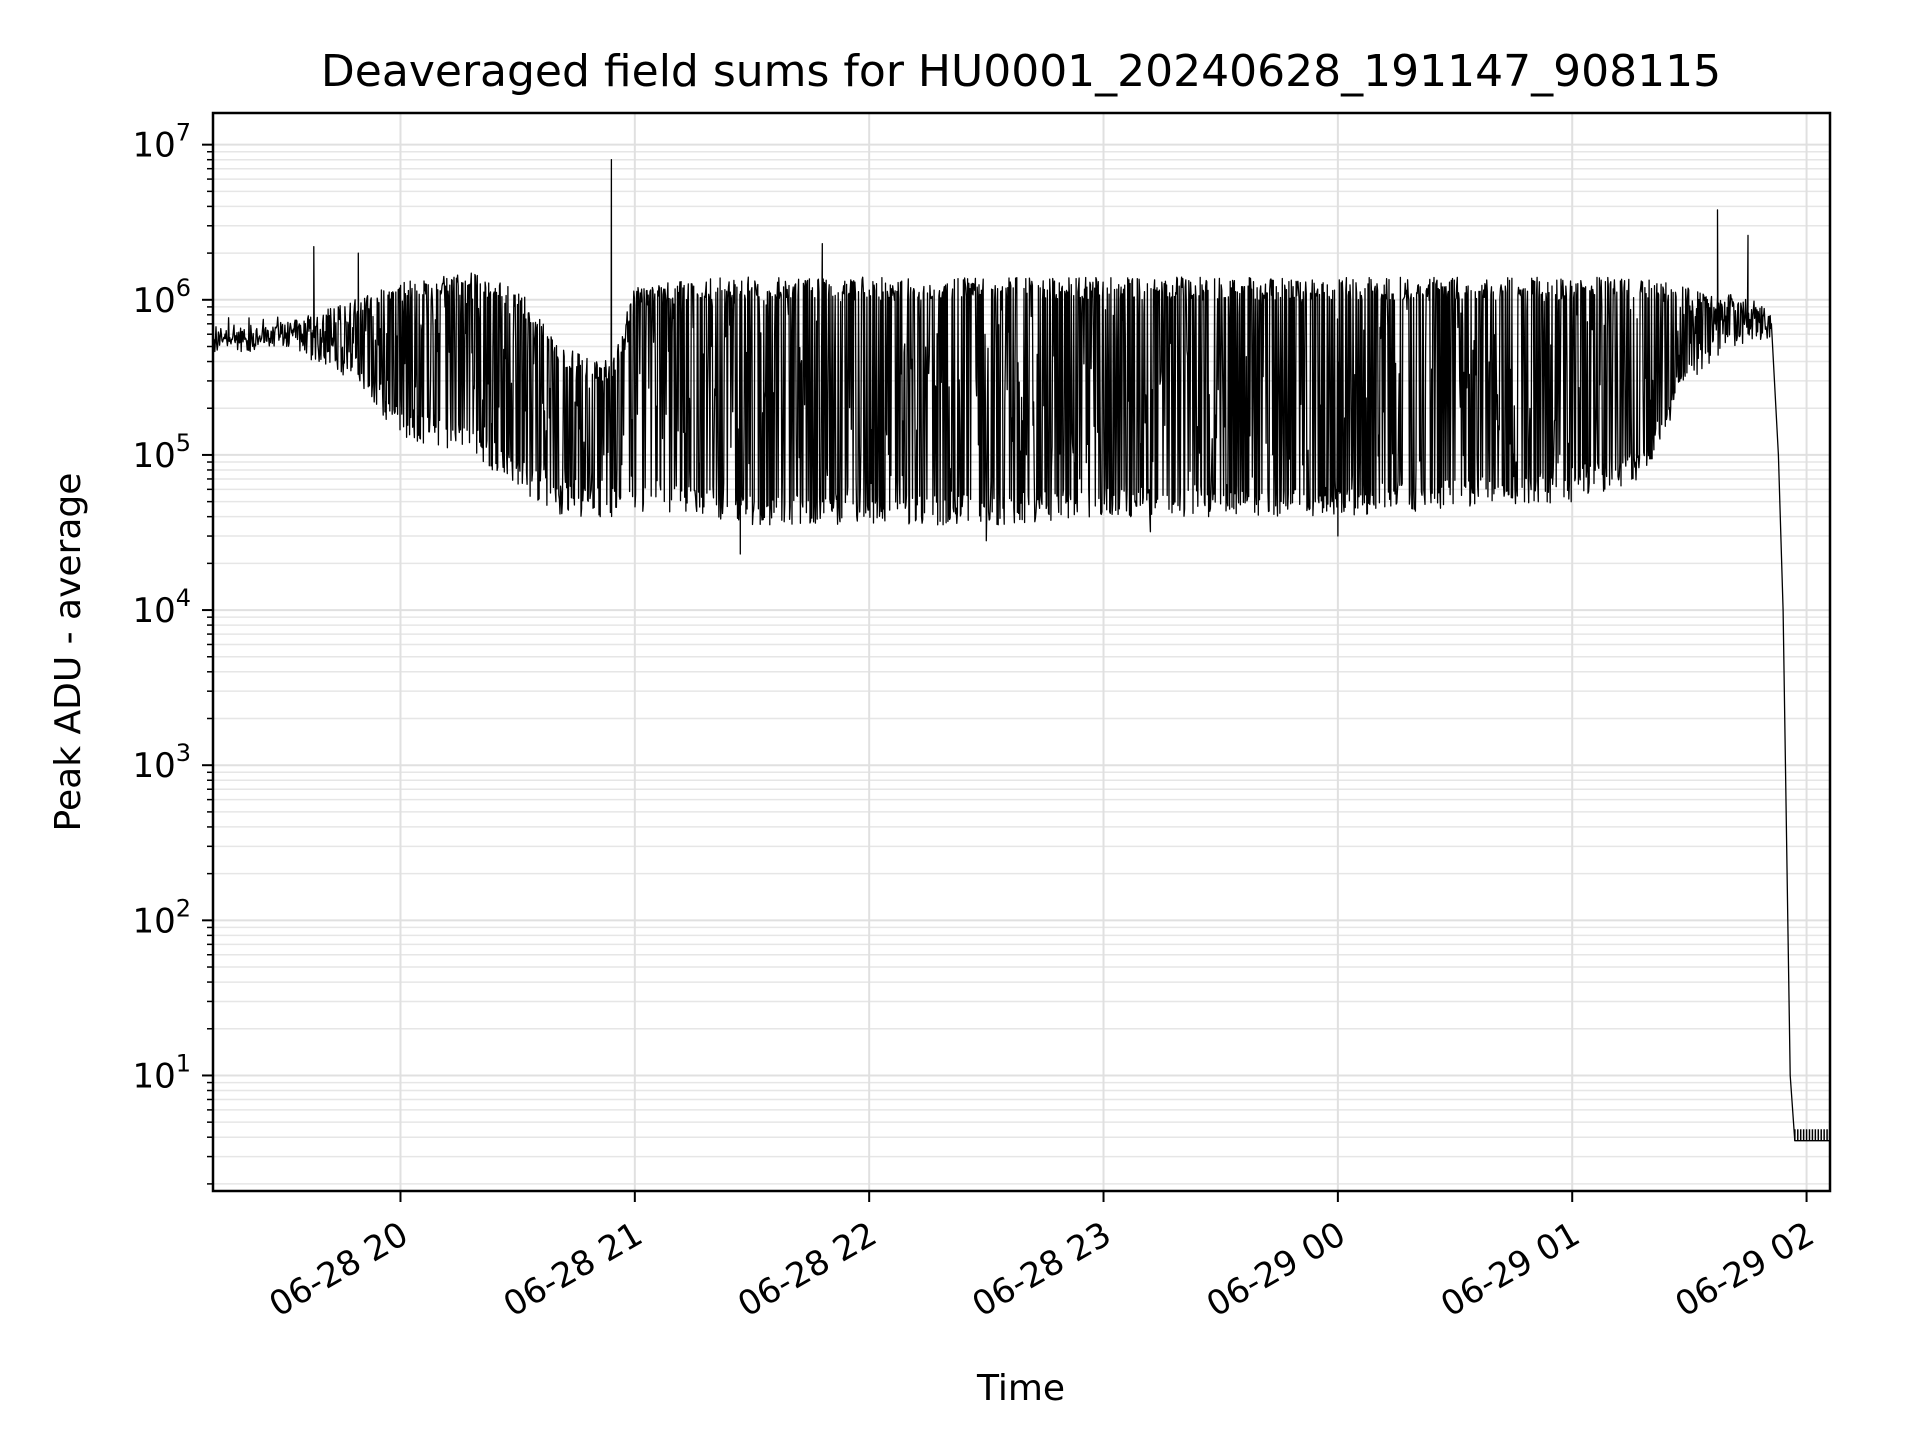 This screenshot has height=1440, width=1920. I want to click on y-tick-label: 10⁴, so click(161, 607).